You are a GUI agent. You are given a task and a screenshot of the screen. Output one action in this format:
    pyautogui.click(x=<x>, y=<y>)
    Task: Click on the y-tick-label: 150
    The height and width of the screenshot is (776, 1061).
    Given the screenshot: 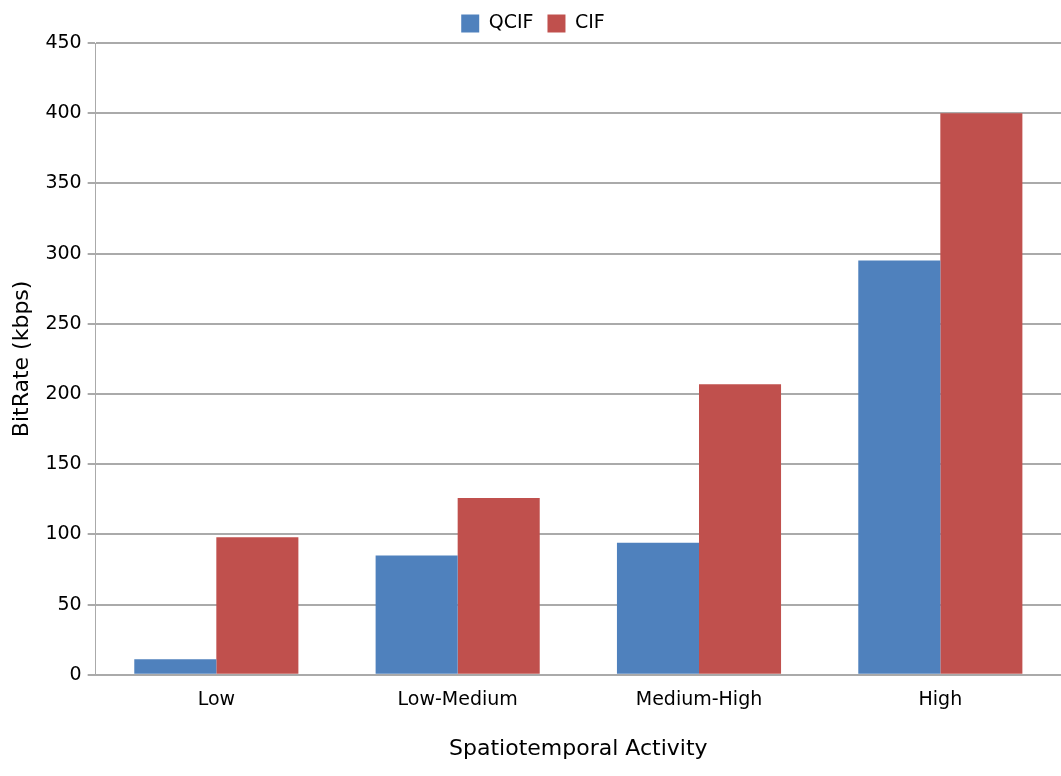 What is the action you would take?
    pyautogui.click(x=63, y=462)
    